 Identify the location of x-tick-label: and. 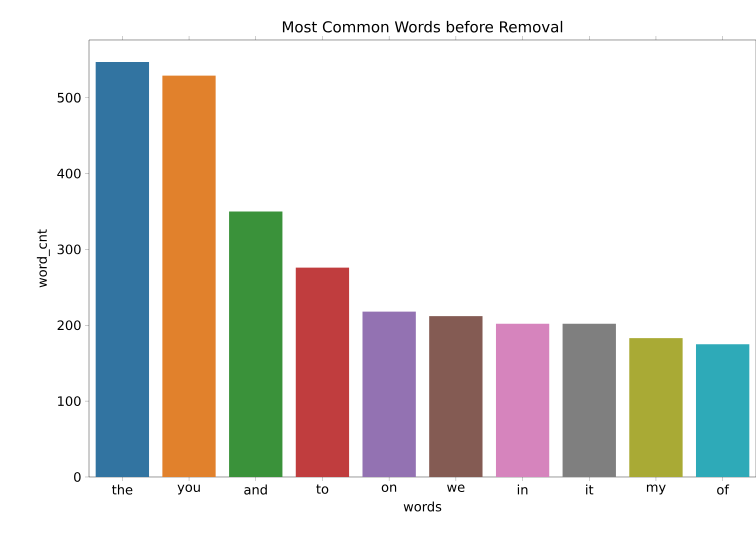
(255, 489).